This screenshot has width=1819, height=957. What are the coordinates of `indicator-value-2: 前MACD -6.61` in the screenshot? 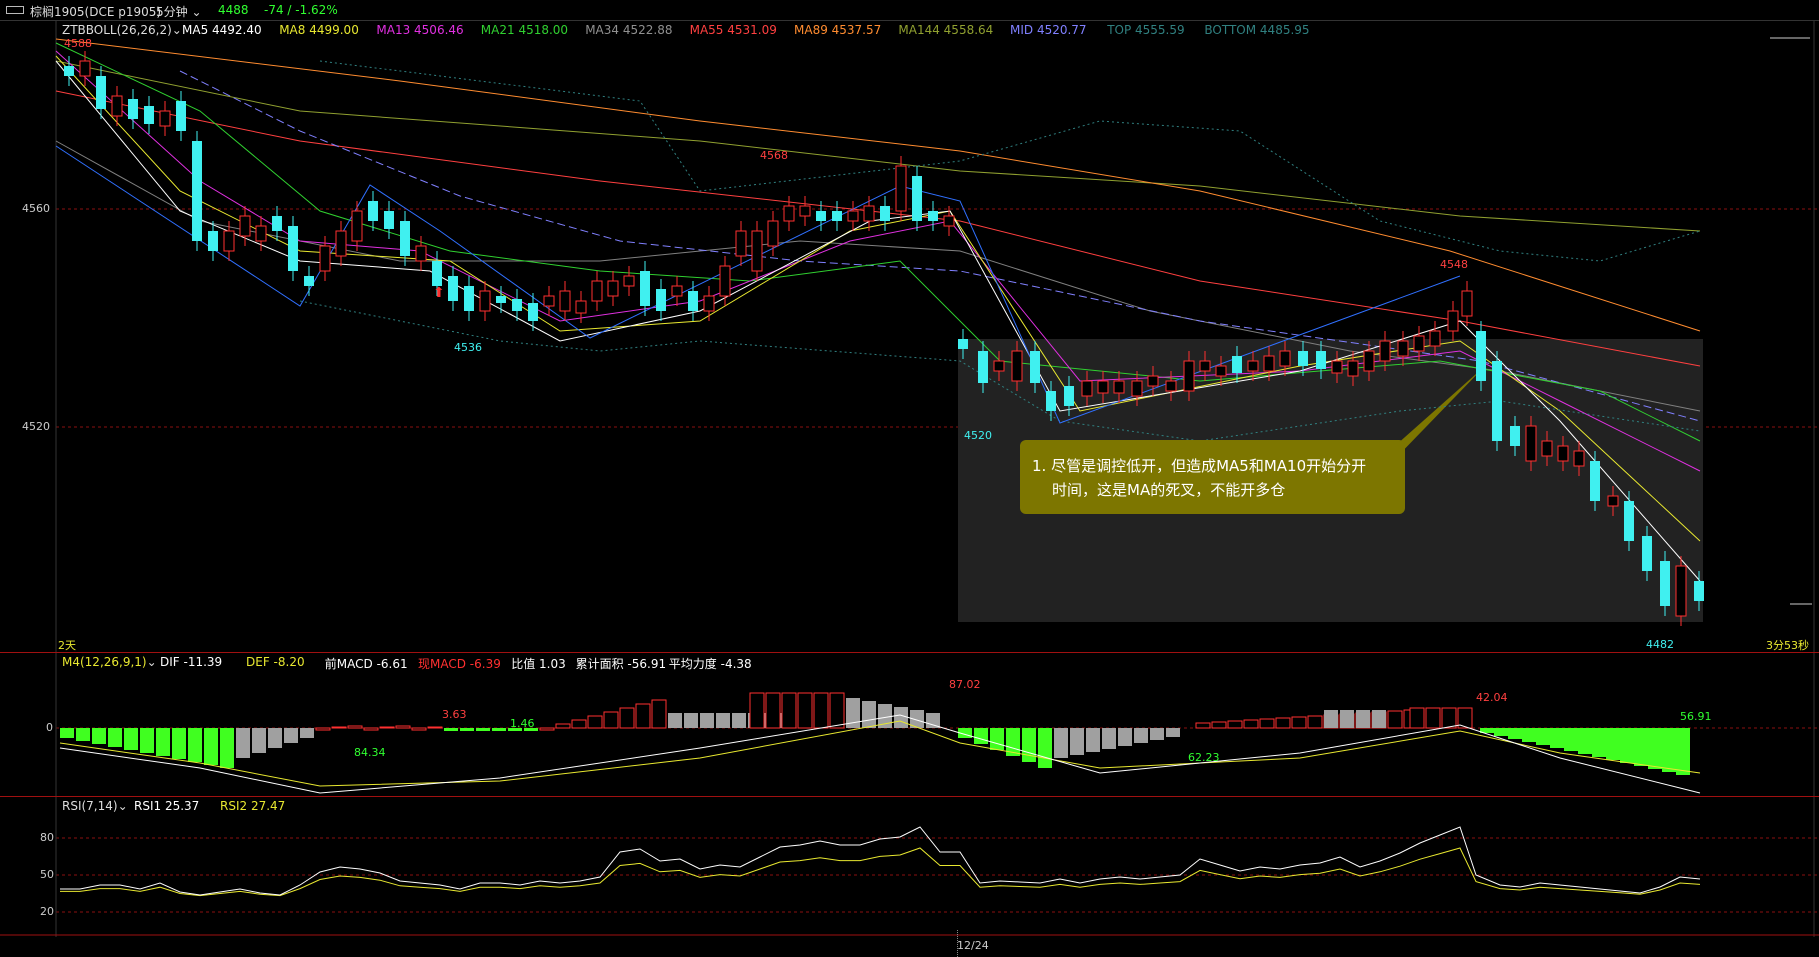 It's located at (366, 664).